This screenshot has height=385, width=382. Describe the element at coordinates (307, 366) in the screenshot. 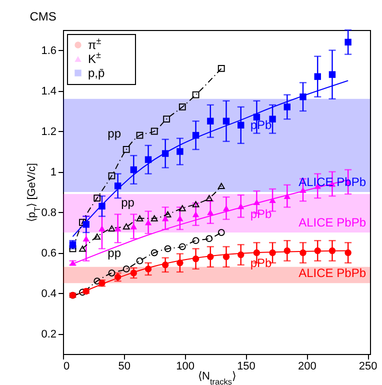

I see `x-tick-label: 200` at that location.